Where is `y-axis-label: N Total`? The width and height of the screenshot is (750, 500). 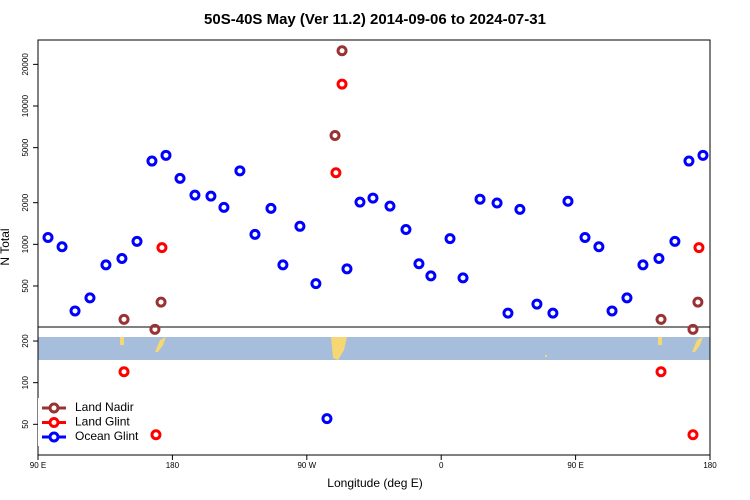 y-axis-label: N Total is located at coordinates (6, 246).